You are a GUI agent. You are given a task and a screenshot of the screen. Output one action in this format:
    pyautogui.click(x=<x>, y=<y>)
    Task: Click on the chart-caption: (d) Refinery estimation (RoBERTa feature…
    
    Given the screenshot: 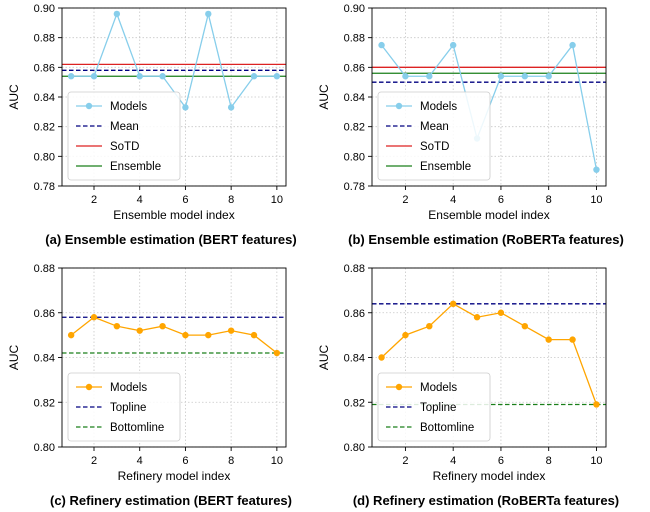 What is the action you would take?
    pyautogui.click(x=486, y=500)
    